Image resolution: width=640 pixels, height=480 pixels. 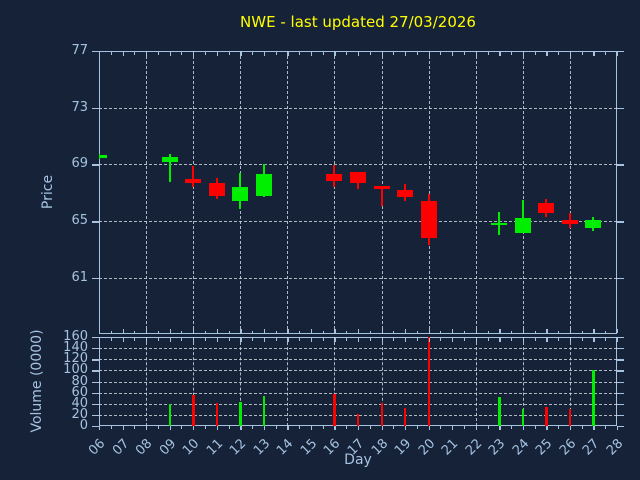 I want to click on volume-axis-label: Volume (0000), so click(x=37, y=380).